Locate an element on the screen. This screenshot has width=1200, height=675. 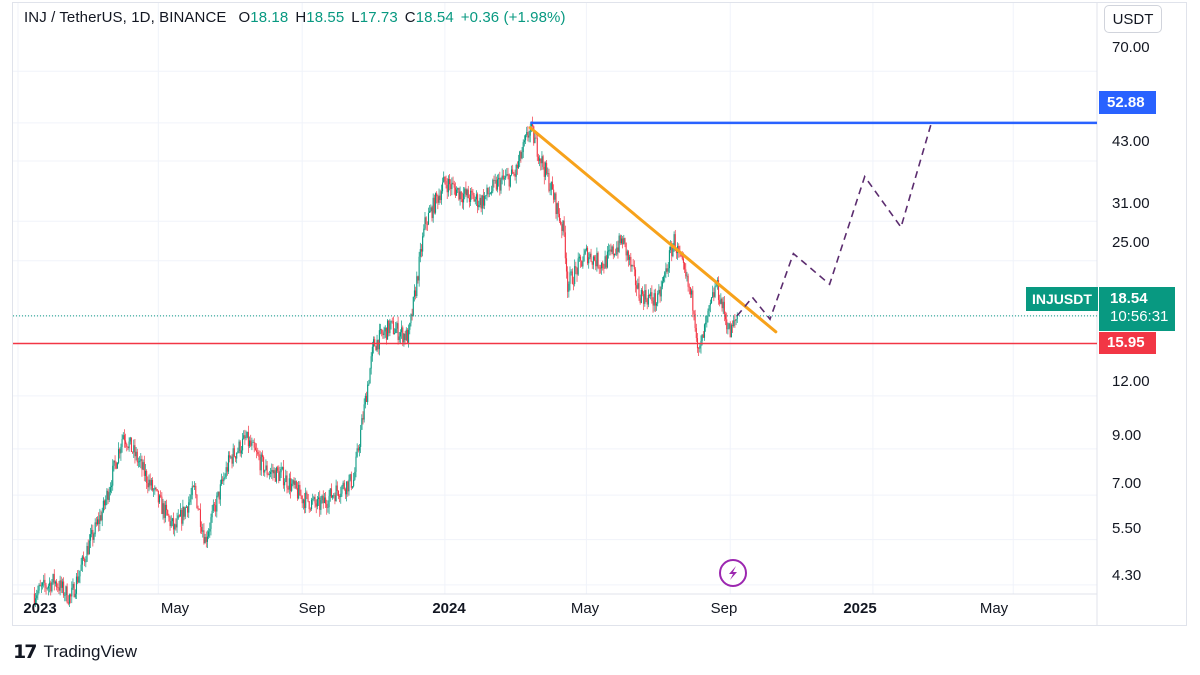
x-tick-label: 2024 is located at coordinates (449, 608).